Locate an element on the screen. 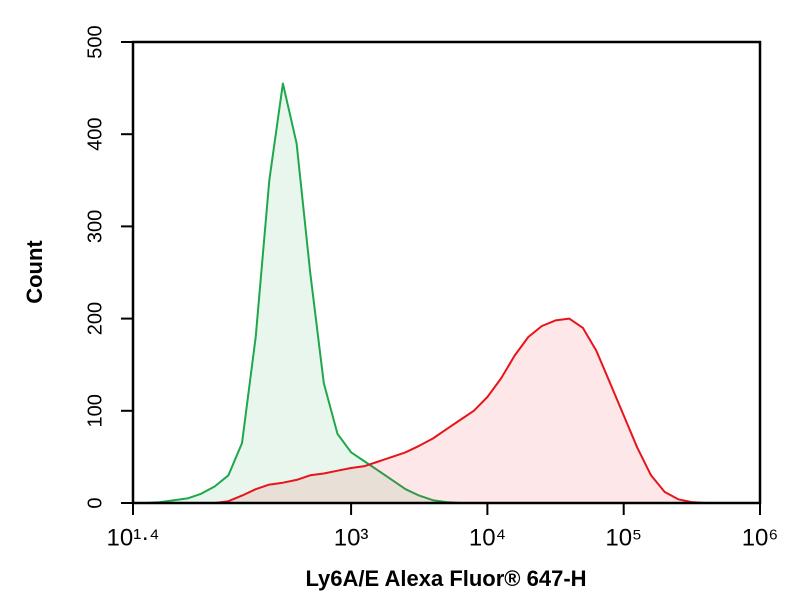 The image size is (804, 600). y-tick-label: 500 is located at coordinates (95, 41).